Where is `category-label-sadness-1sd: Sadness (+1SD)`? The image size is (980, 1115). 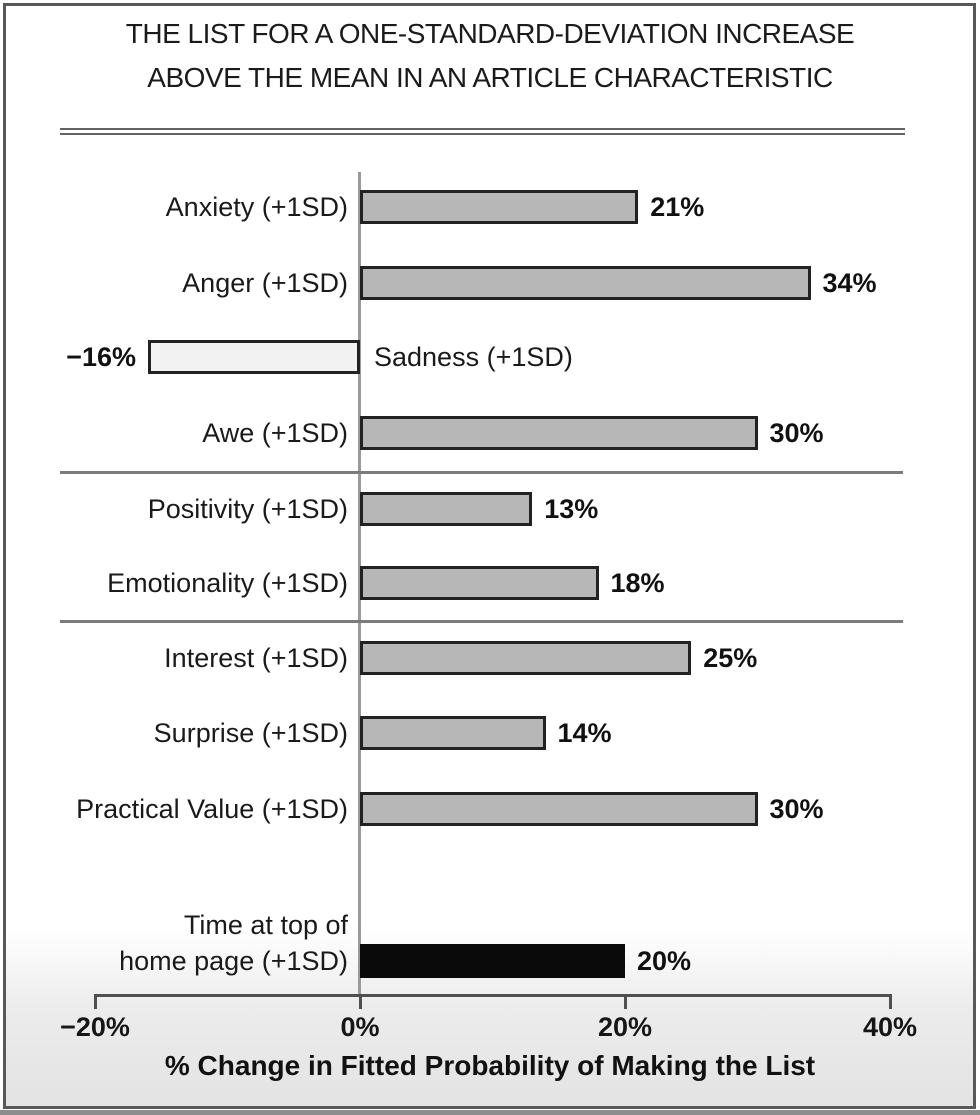
category-label-sadness-1sd: Sadness (+1SD) is located at coordinates (473, 357).